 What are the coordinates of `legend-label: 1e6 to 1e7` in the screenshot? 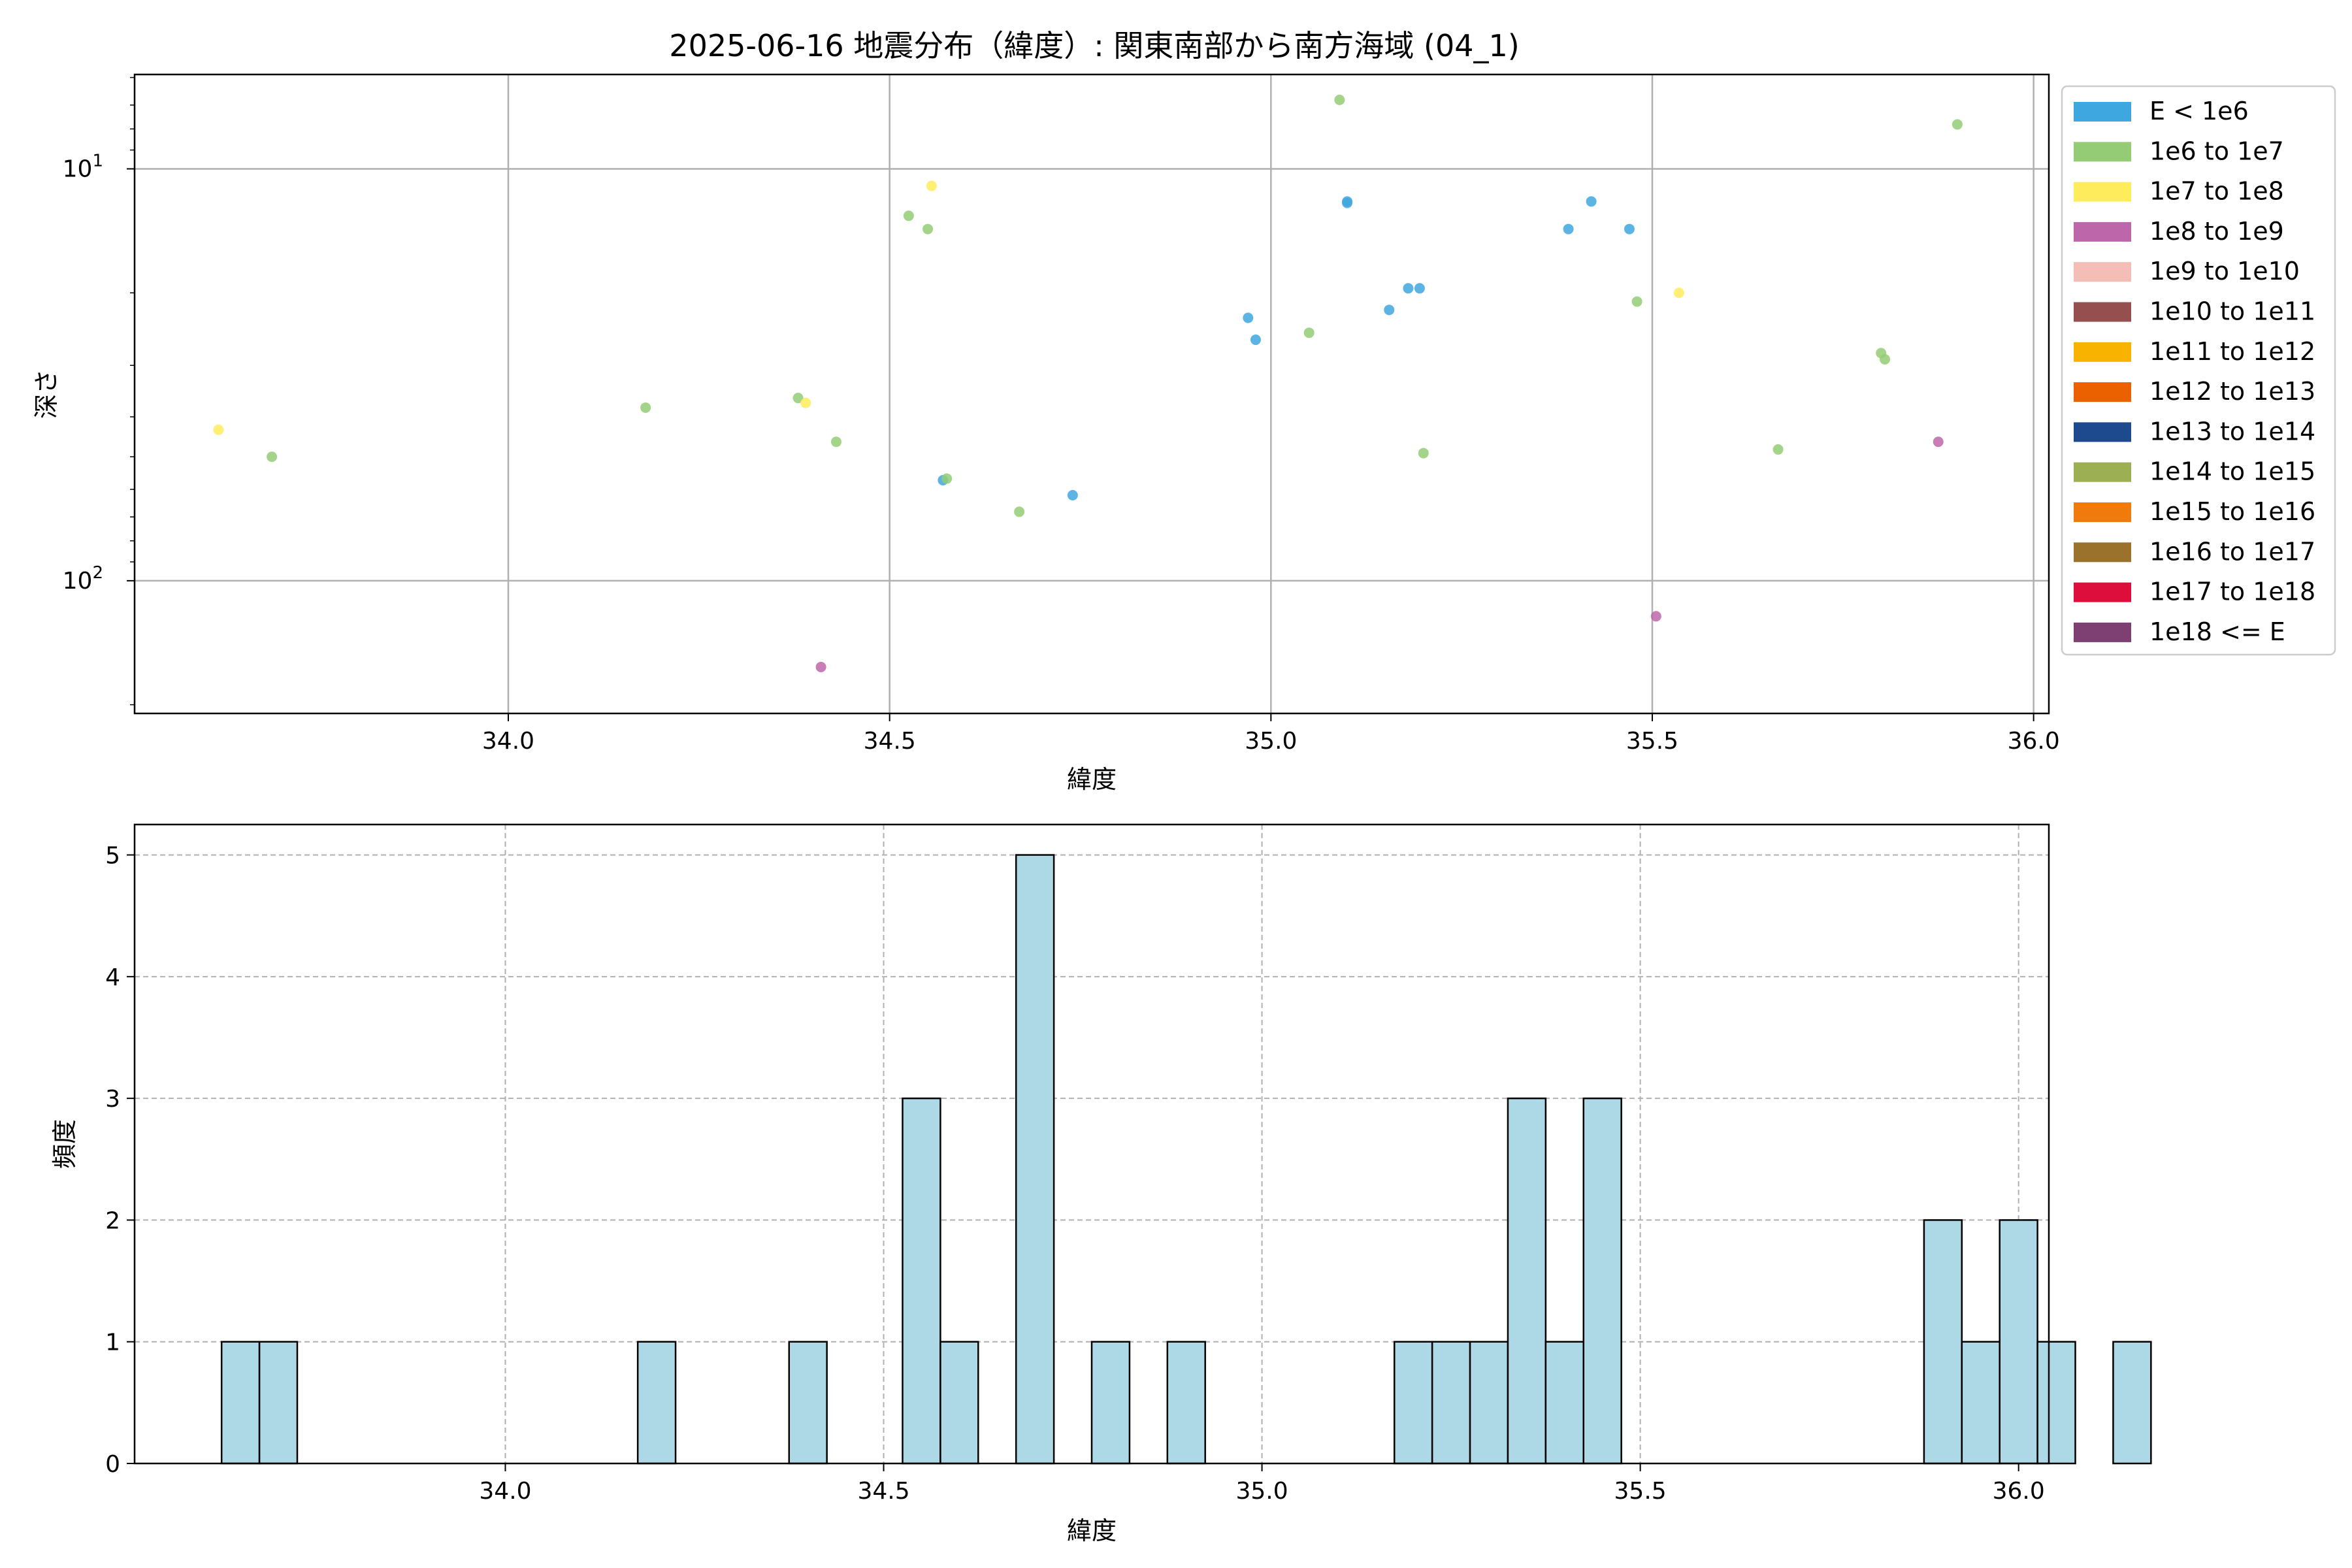 It's located at (2216, 151).